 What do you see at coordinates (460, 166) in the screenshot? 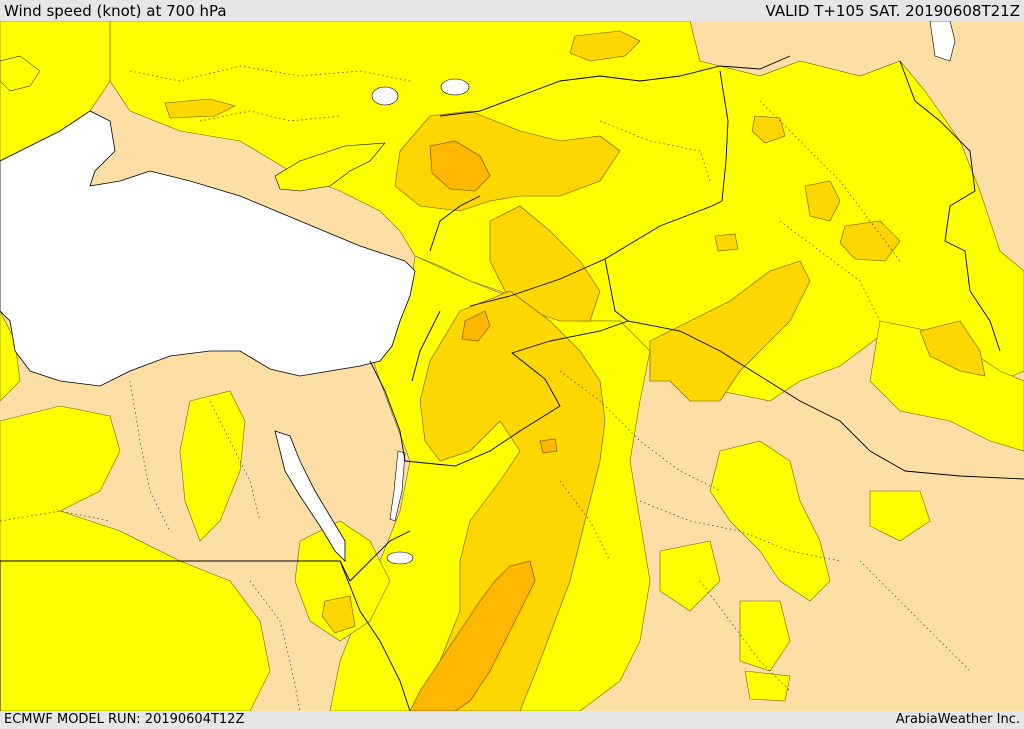
I see `band3-lebanon-core` at bounding box center [460, 166].